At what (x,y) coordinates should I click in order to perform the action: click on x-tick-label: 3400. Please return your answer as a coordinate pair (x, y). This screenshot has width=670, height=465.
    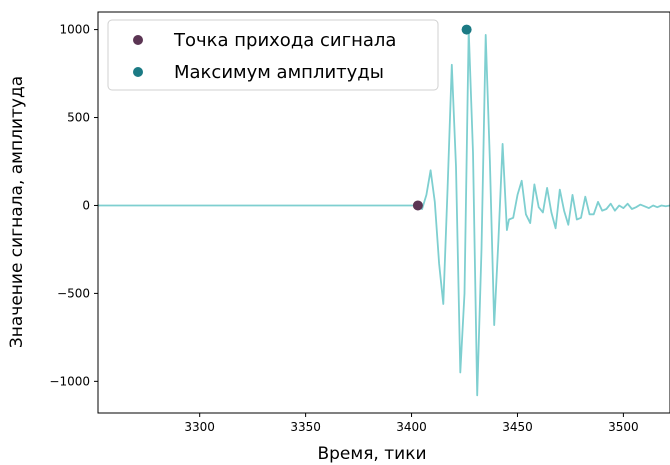
    Looking at the image, I should click on (411, 427).